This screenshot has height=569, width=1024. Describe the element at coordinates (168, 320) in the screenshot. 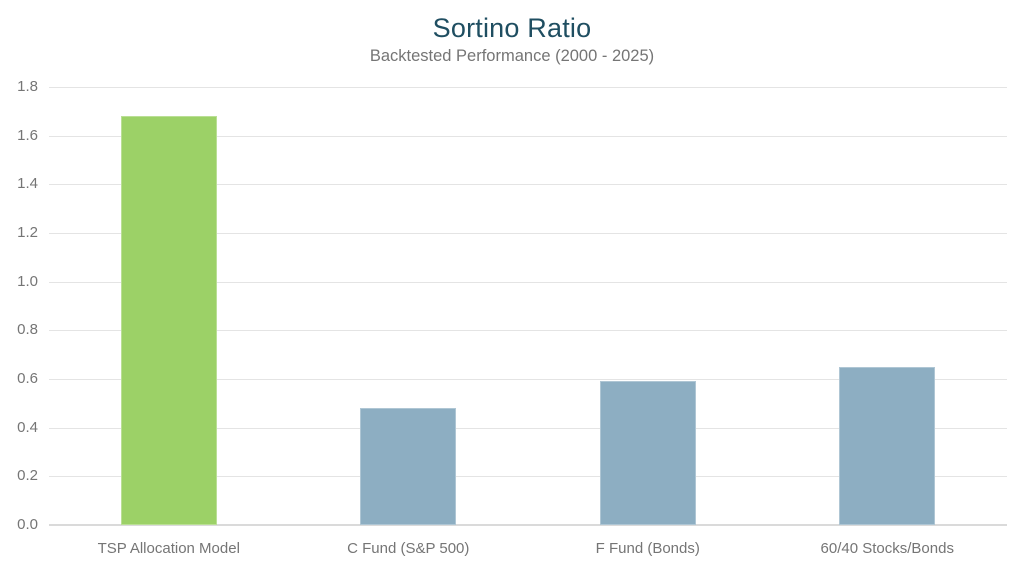

I see `bar-tsp-allocation-model` at that location.